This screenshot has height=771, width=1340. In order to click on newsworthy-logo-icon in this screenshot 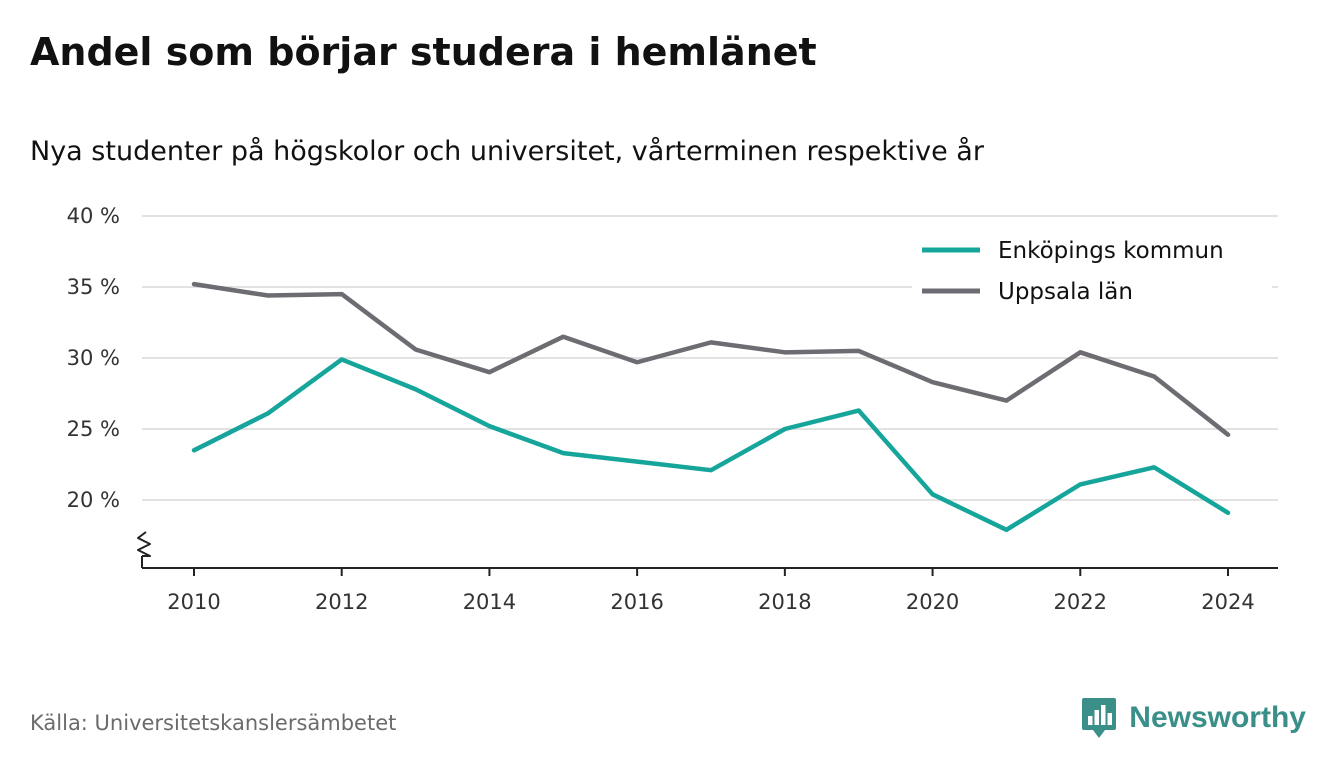, I will do `click(1099, 718)`.